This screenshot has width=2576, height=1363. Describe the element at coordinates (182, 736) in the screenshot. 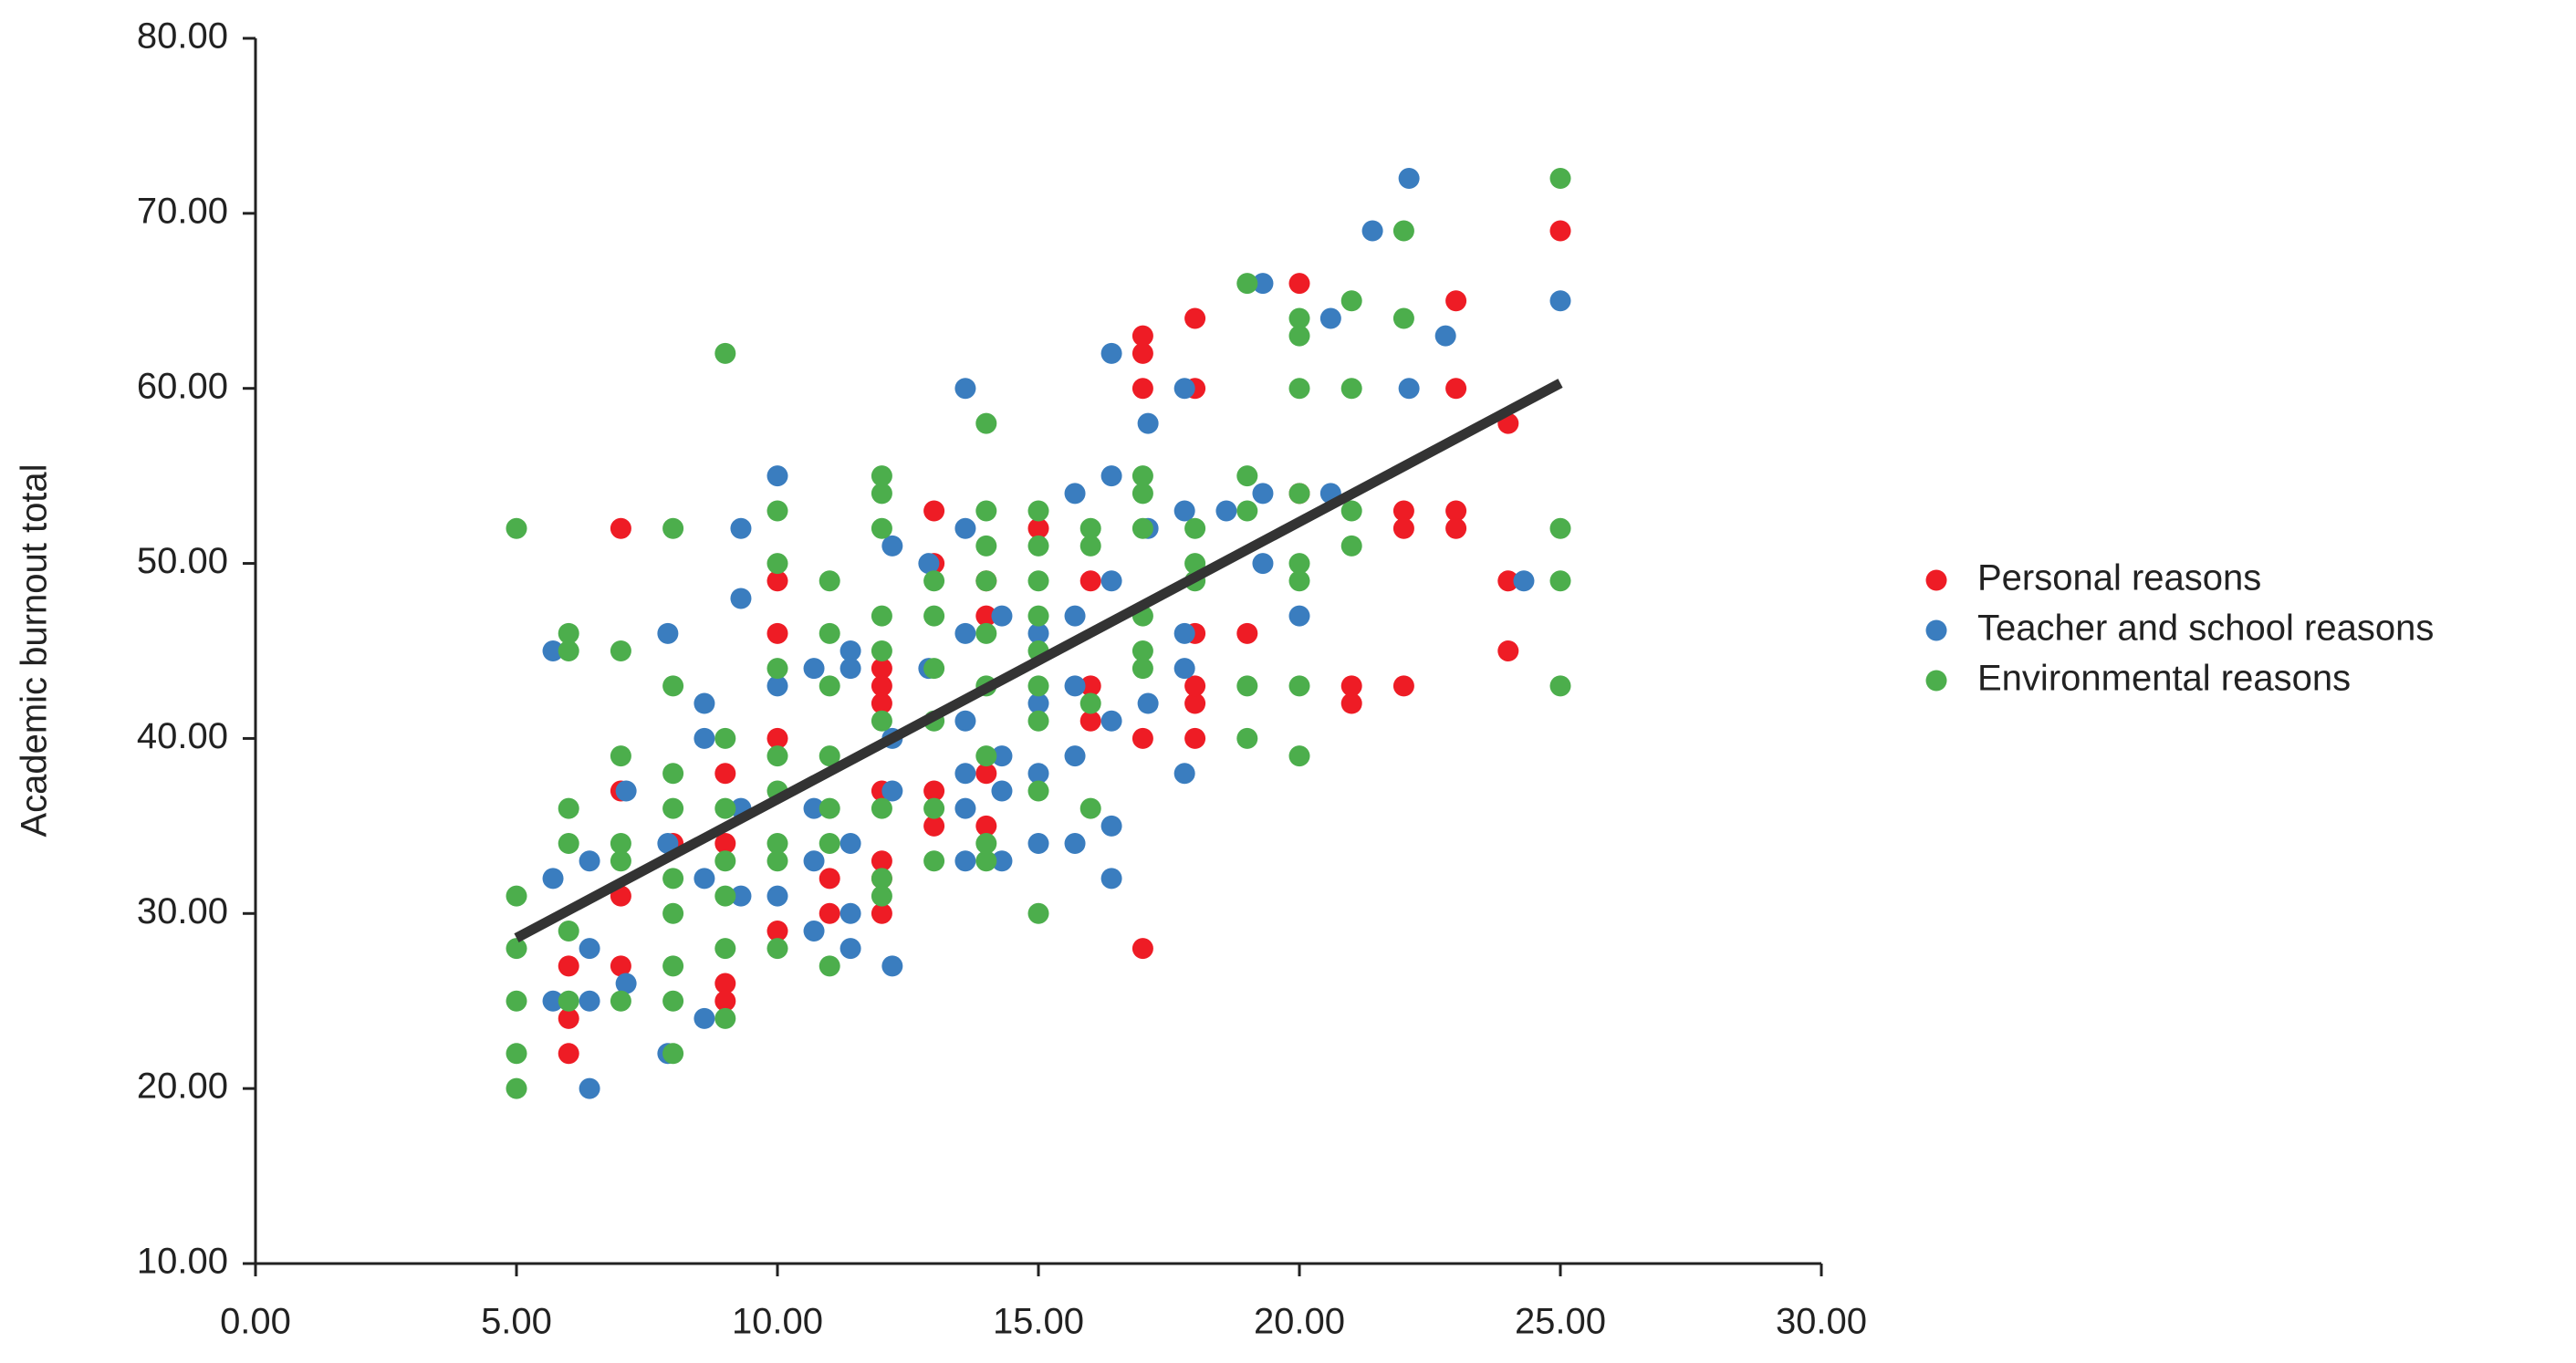

I see `y-tick-label: 40.00` at that location.